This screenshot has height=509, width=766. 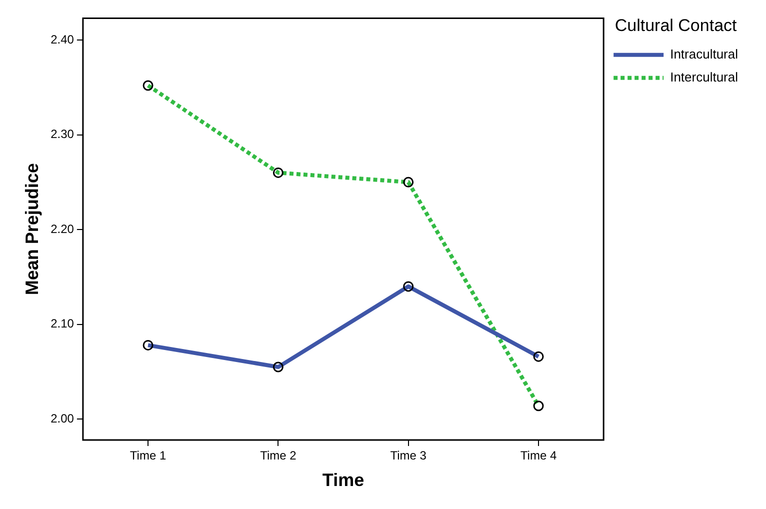 I want to click on y-tick-label: 2.10, so click(x=62, y=323).